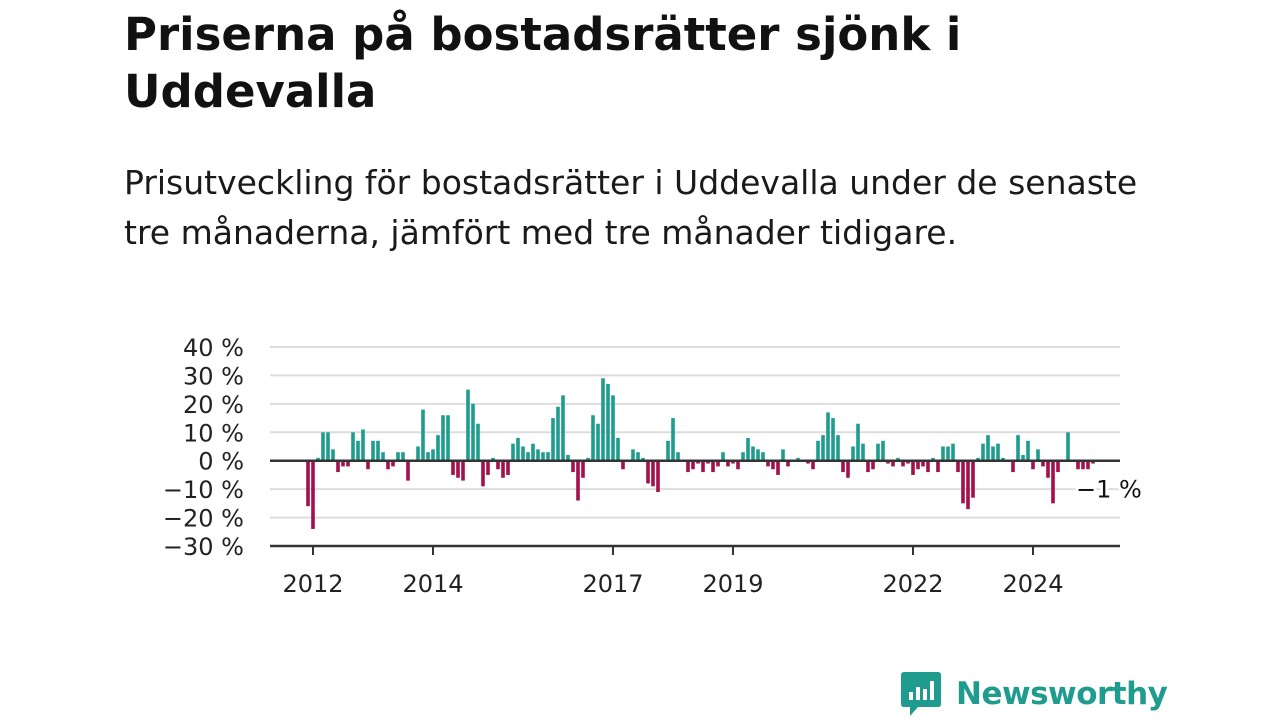 The width and height of the screenshot is (1280, 720). I want to click on y-tick-label: 20 %, so click(213, 405).